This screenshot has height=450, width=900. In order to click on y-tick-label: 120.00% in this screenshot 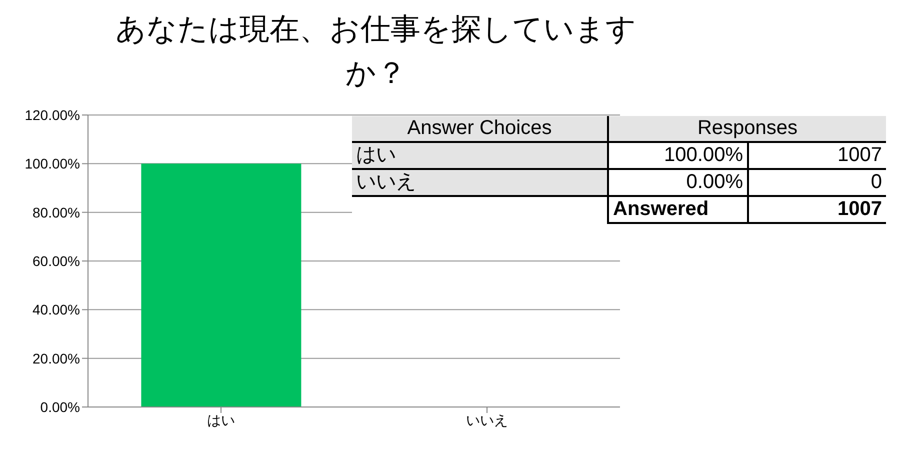, I will do `click(52, 114)`.